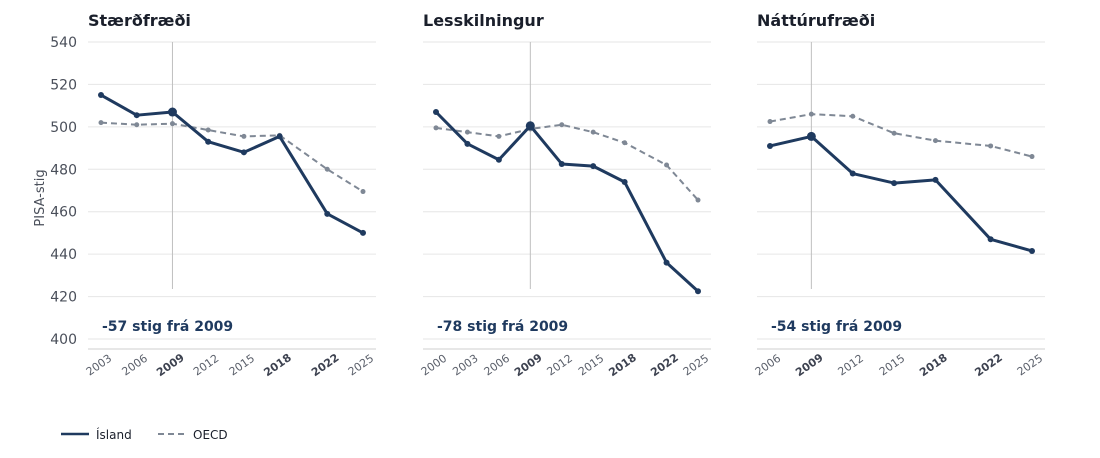  Describe the element at coordinates (502, 327) in the screenshot. I see `annotation-reading: -78 stig frá 2009` at that location.